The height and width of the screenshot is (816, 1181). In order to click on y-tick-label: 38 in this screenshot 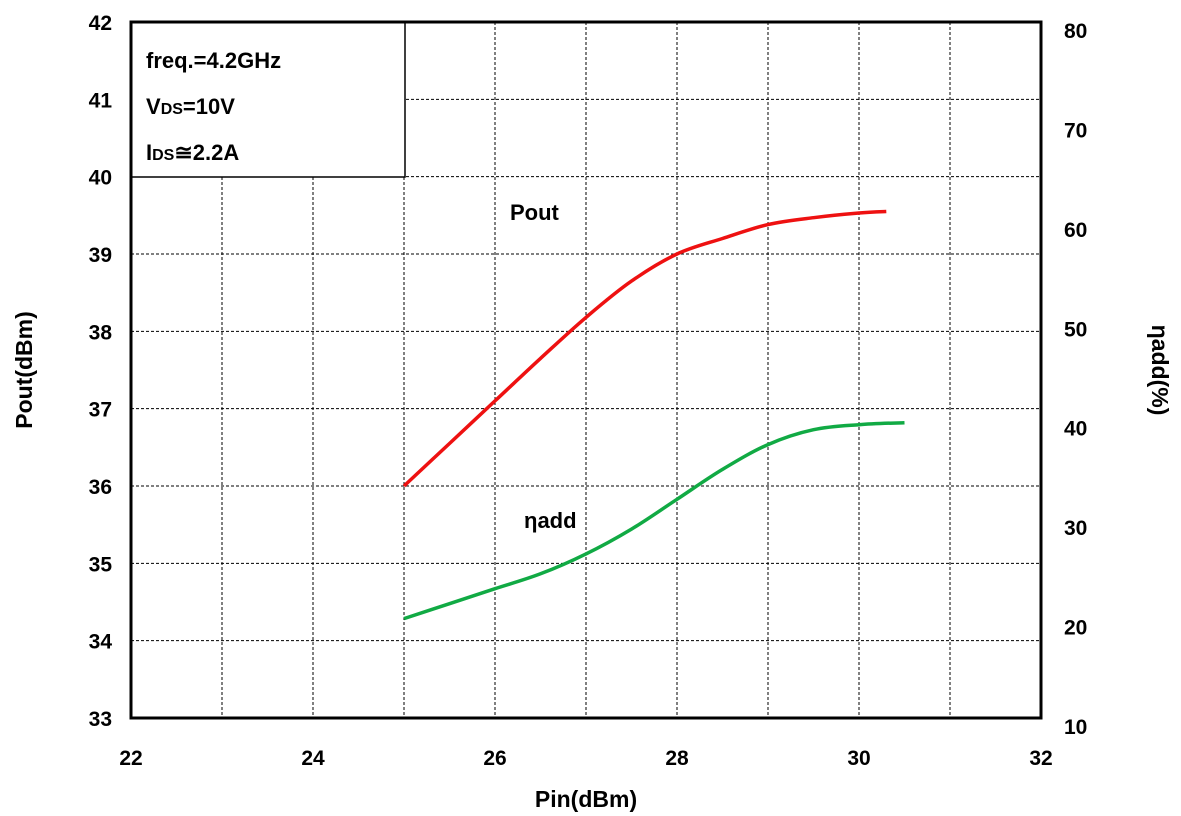, I will do `click(101, 332)`.